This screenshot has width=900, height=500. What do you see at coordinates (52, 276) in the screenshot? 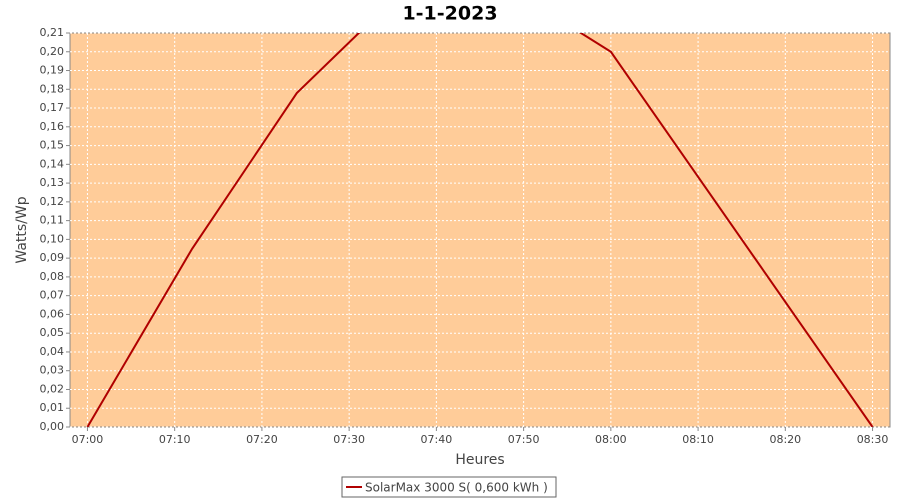
I see `y-tick-label: 0,08` at bounding box center [52, 276].